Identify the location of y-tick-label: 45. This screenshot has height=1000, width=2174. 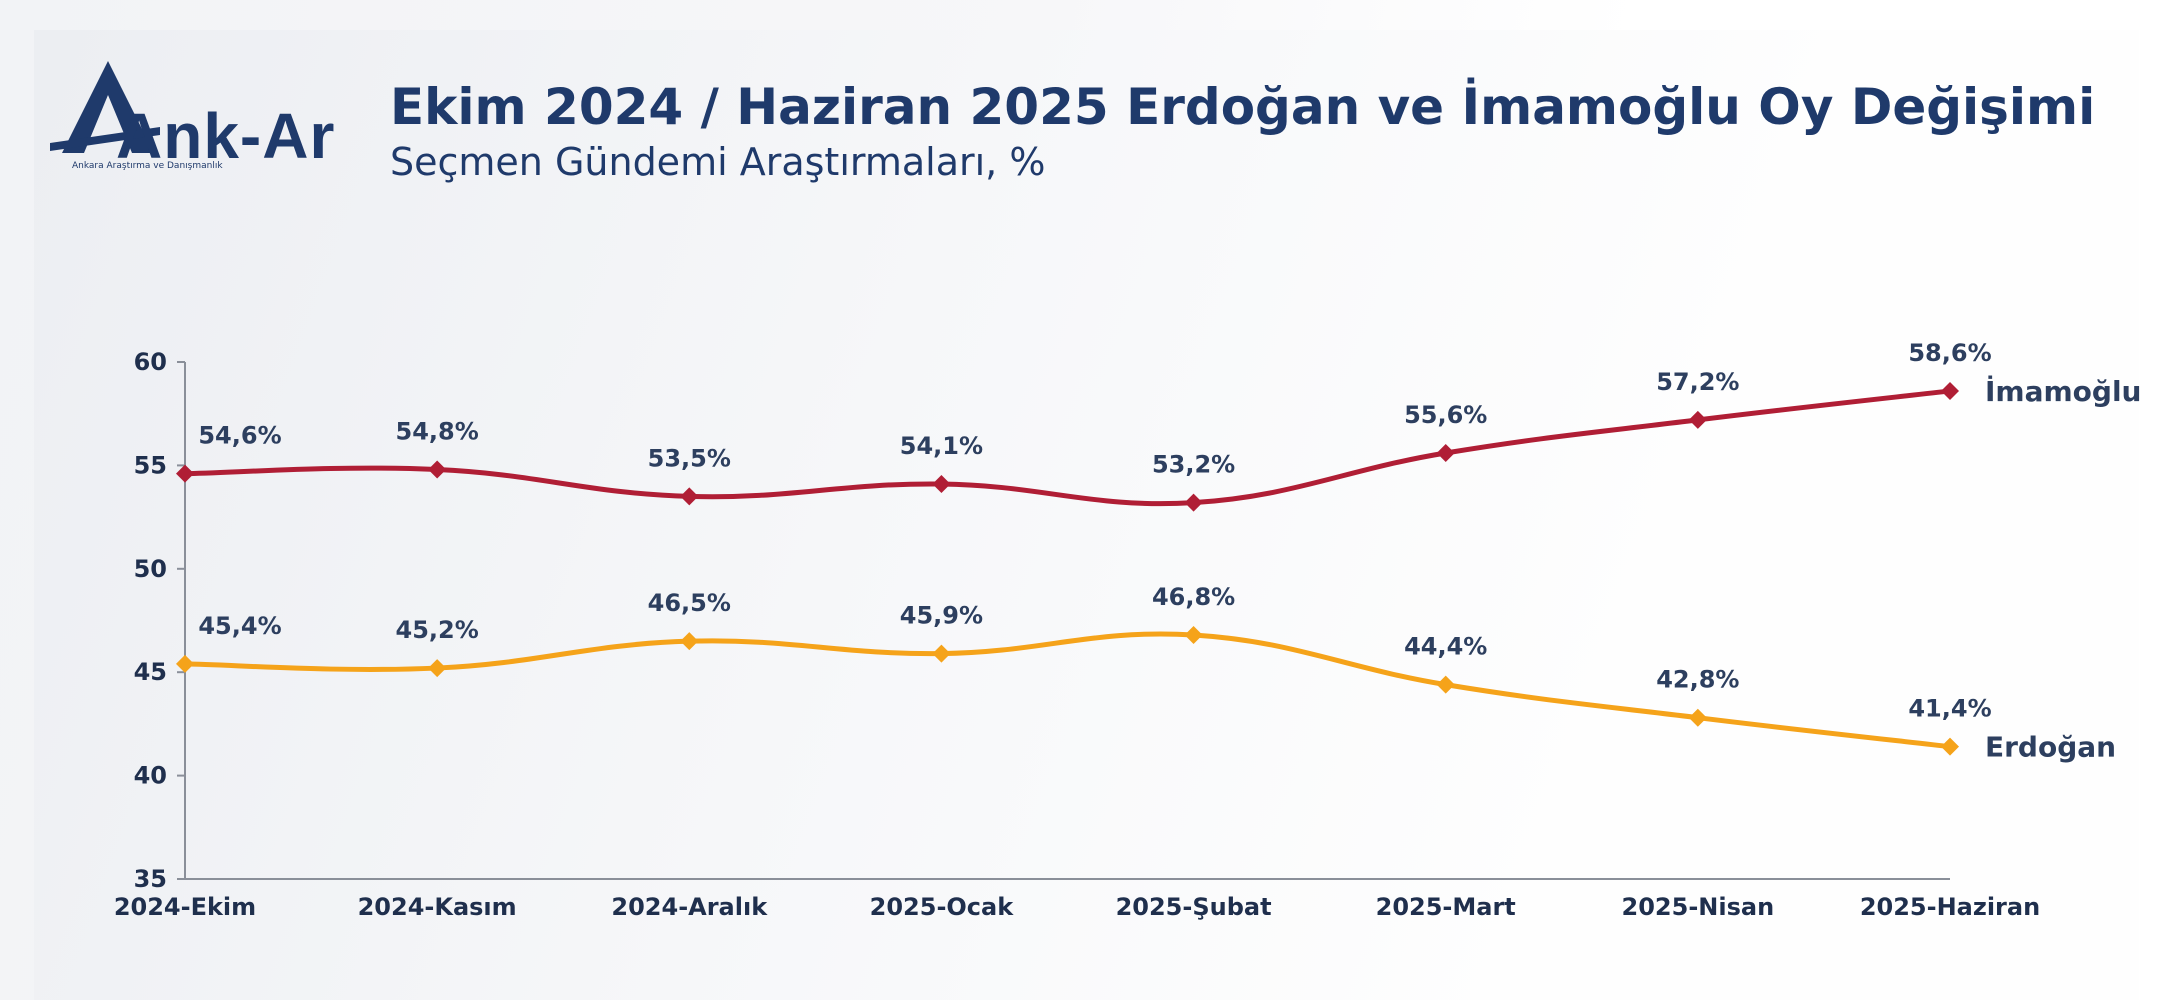
(150, 672).